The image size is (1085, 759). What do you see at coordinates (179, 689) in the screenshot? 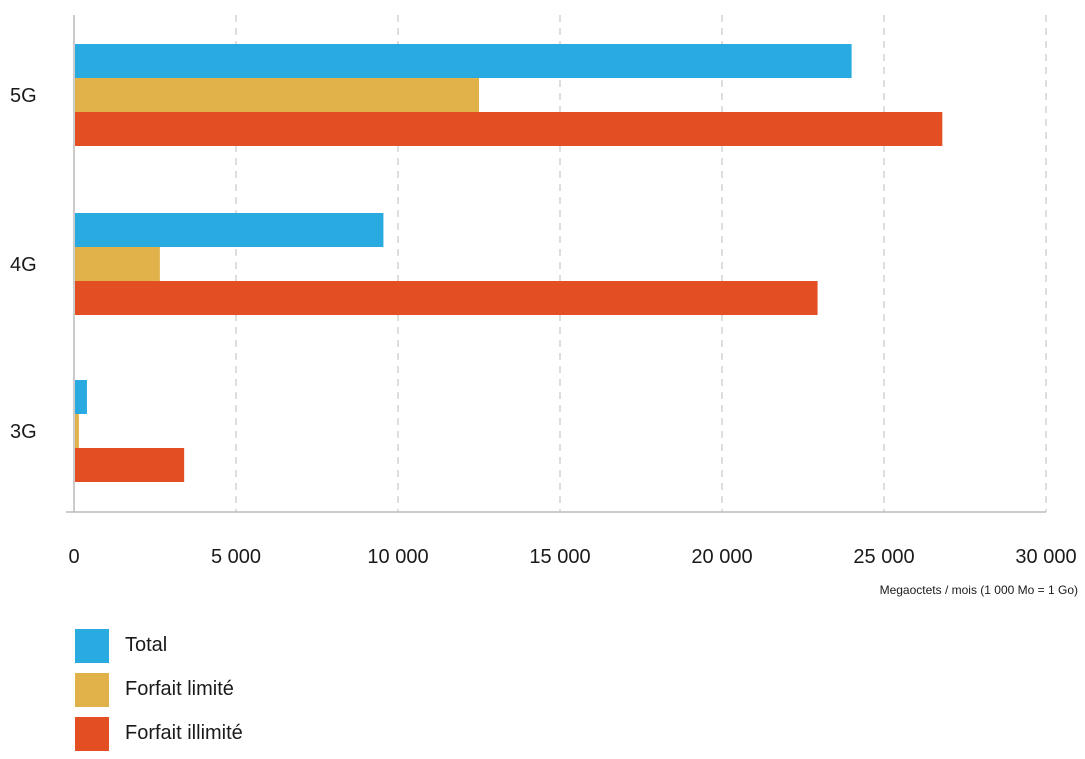
I see `legend-label-forfait-limite: Forfait limité` at bounding box center [179, 689].